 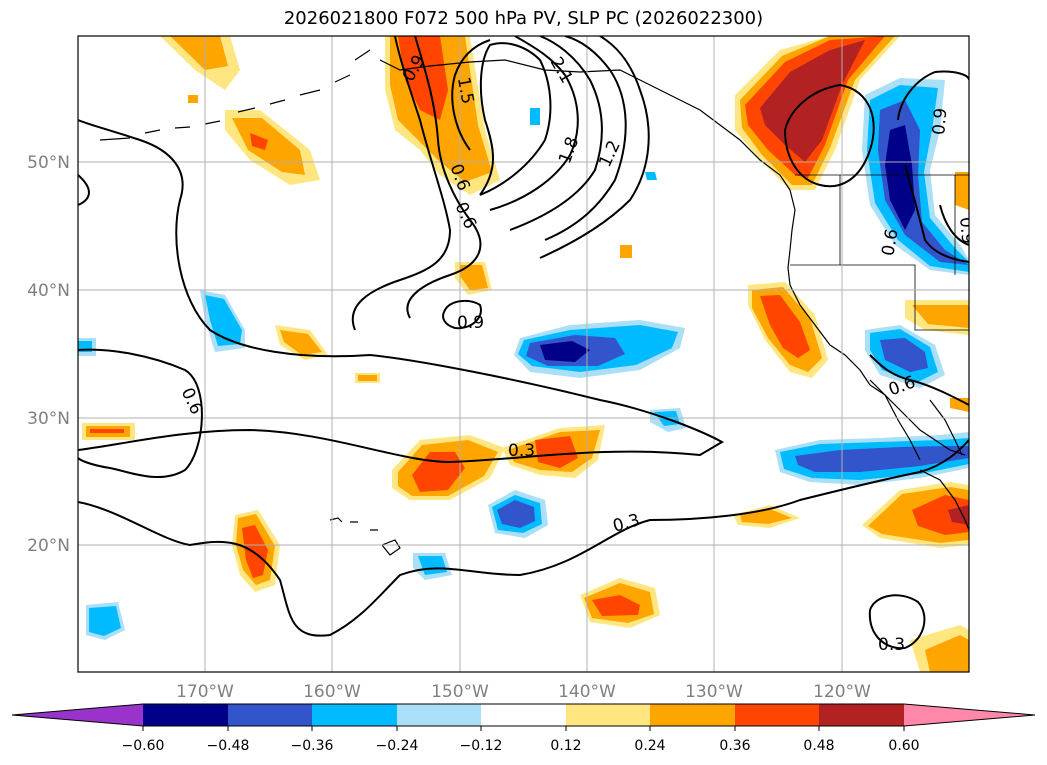 I want to click on lat-tick-label: 50°N, so click(x=48, y=163).